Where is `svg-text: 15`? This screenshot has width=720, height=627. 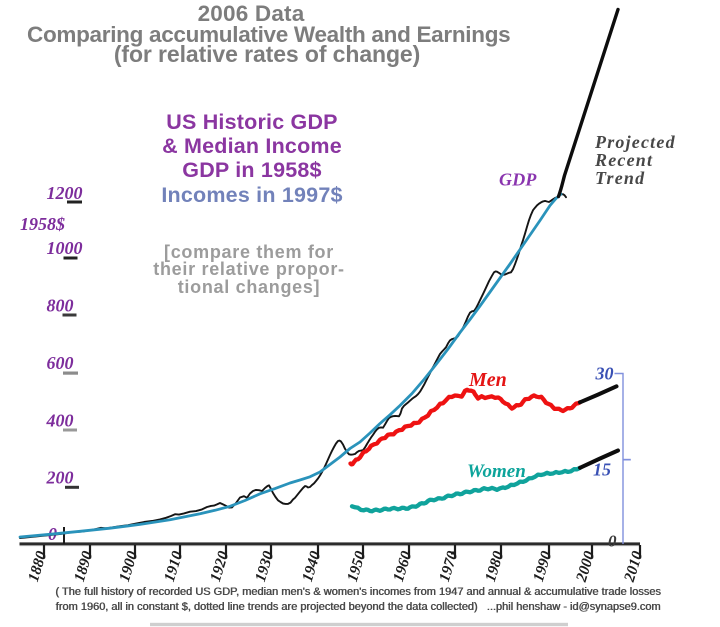
svg-text: 15 is located at coordinates (602, 470).